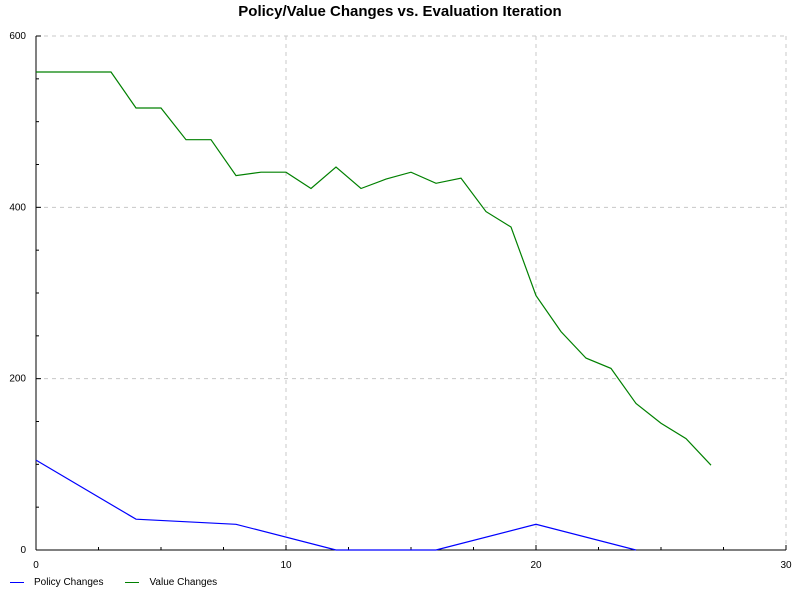 The height and width of the screenshot is (600, 800). What do you see at coordinates (786, 565) in the screenshot?
I see `x-tick-label-30: 30` at bounding box center [786, 565].